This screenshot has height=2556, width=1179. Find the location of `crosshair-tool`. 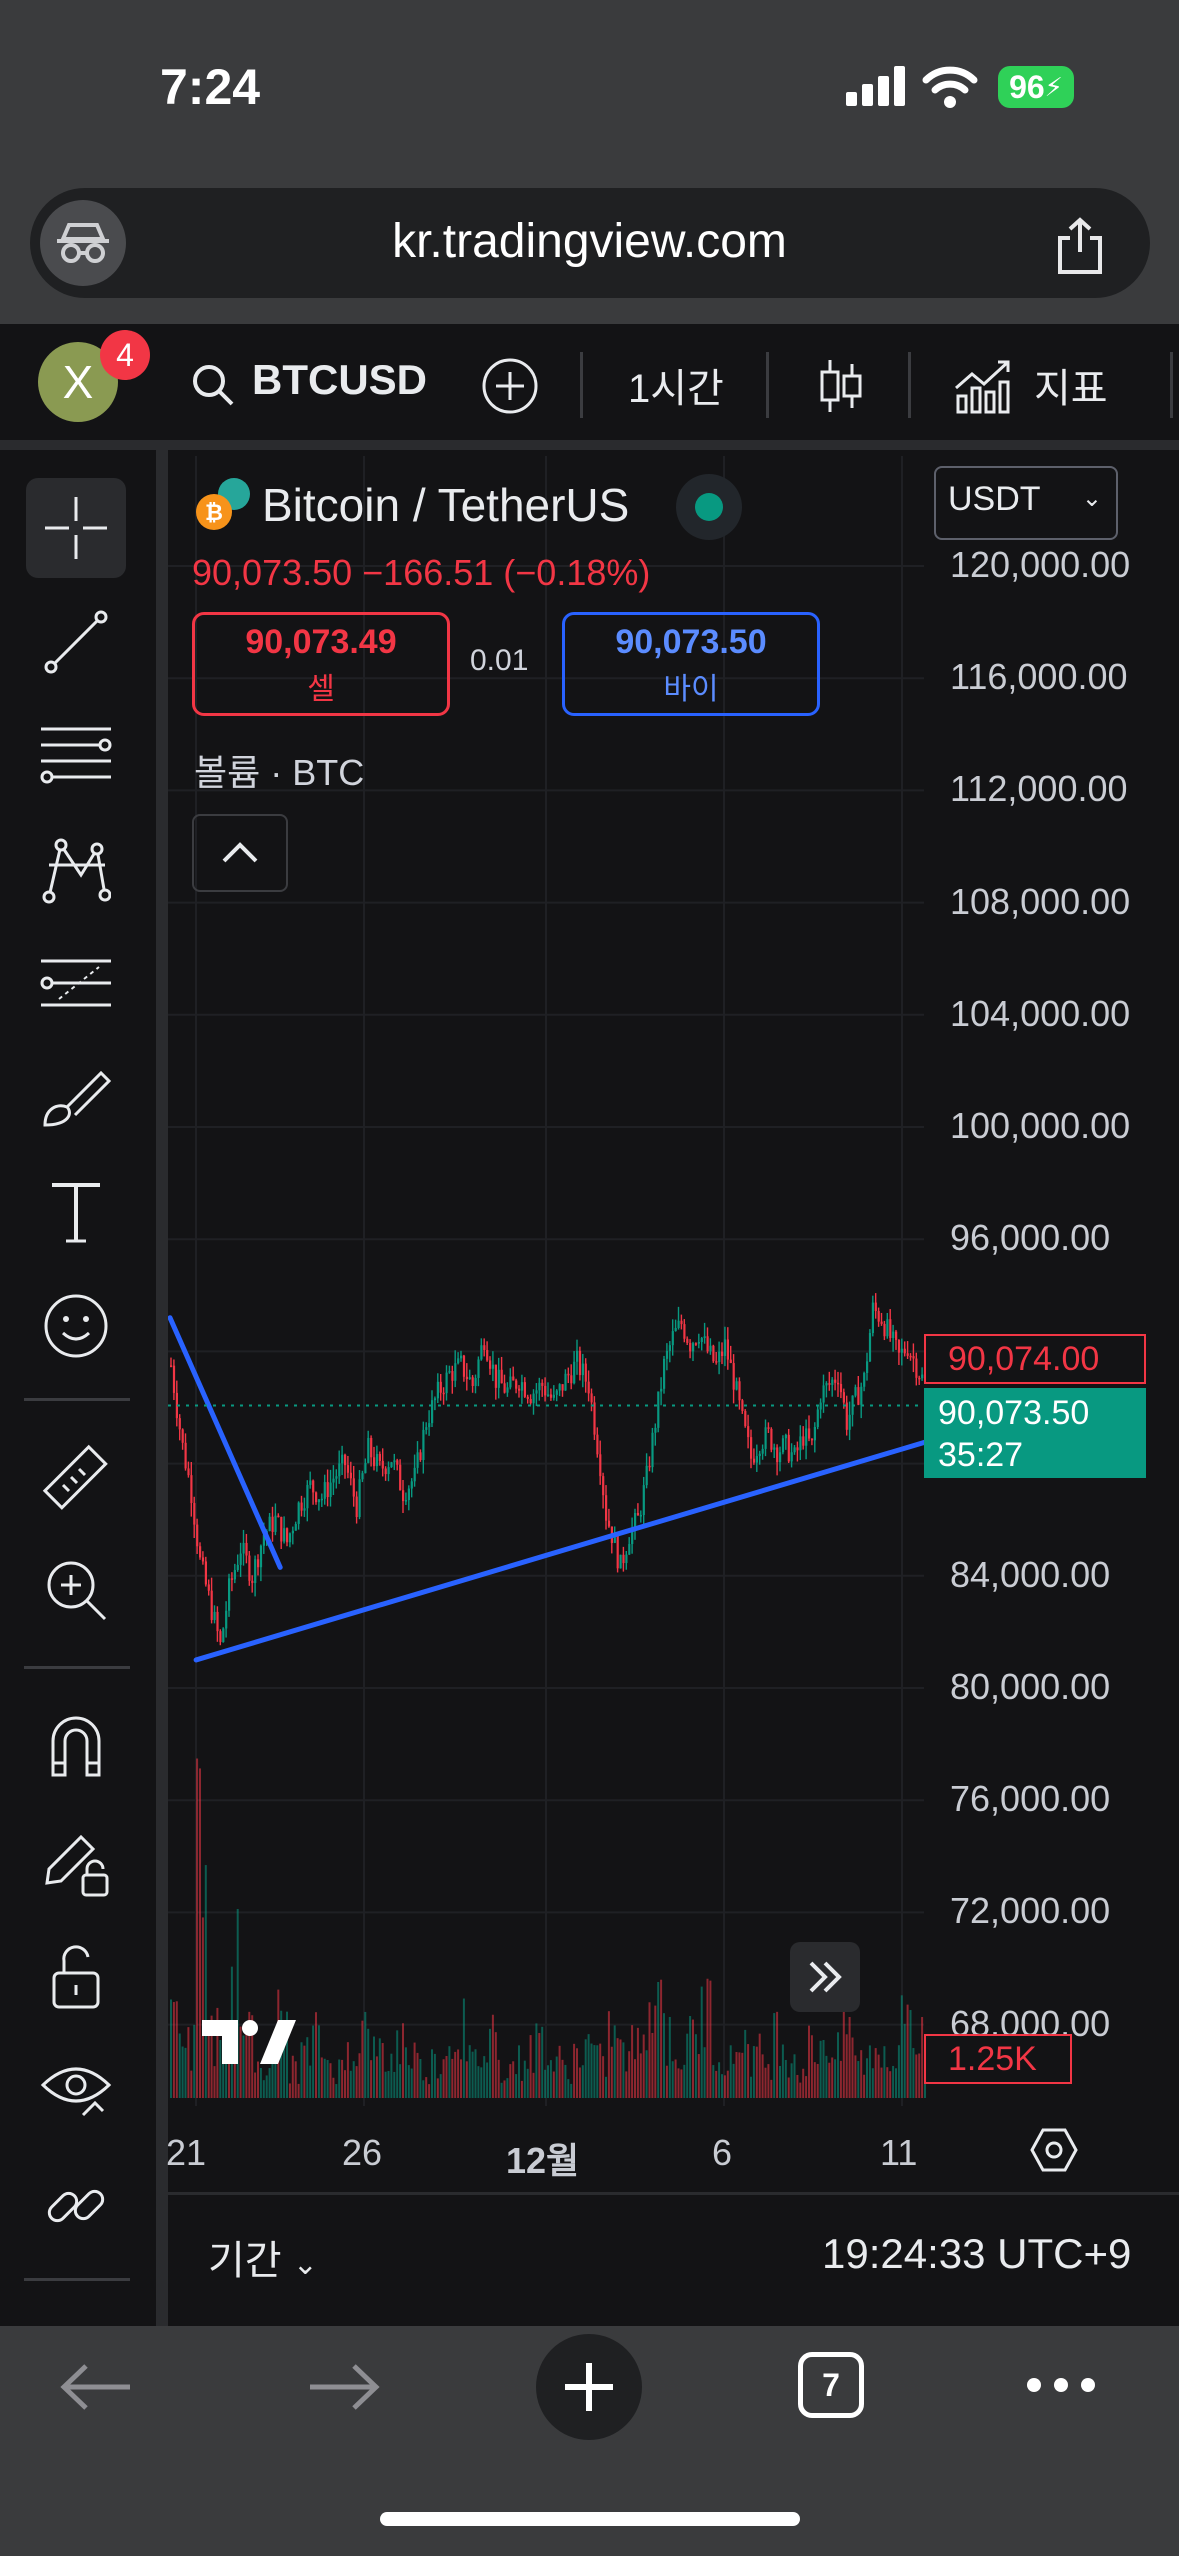

crosshair-tool is located at coordinates (76, 528).